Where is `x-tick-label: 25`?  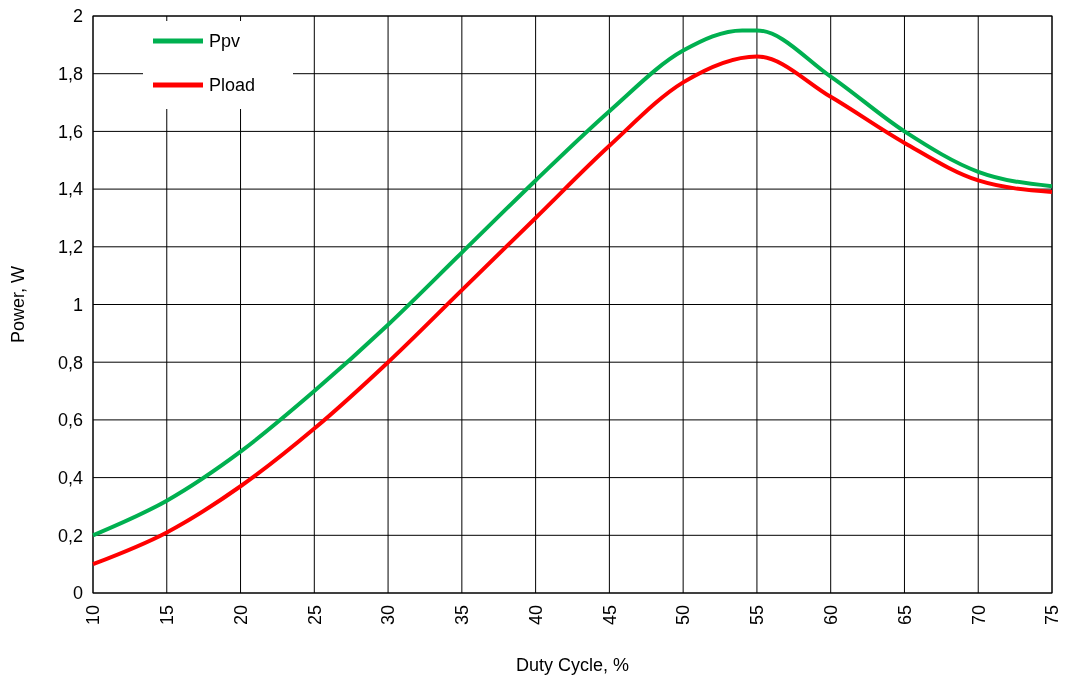
x-tick-label: 25 is located at coordinates (314, 615).